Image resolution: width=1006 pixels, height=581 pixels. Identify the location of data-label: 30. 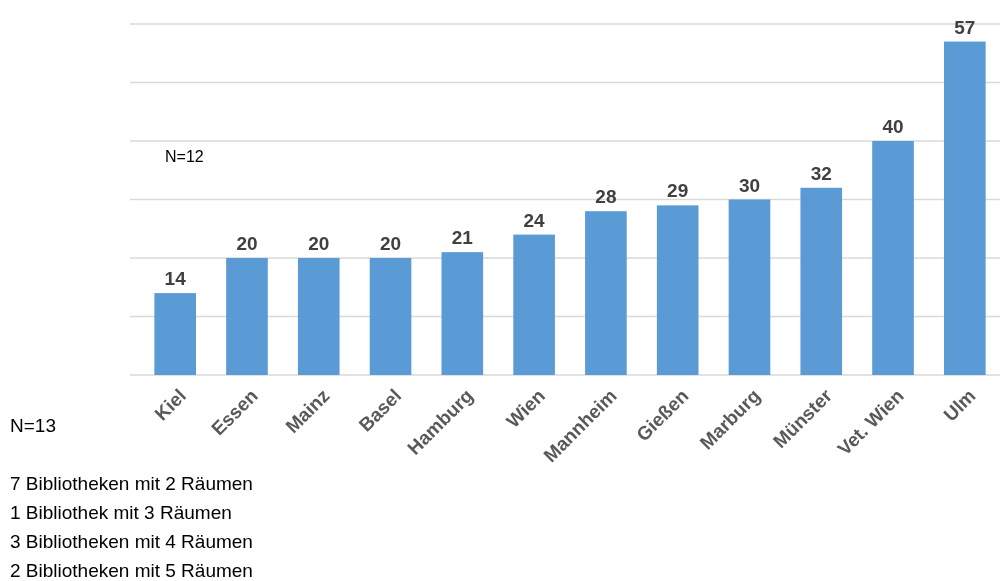
(749, 185).